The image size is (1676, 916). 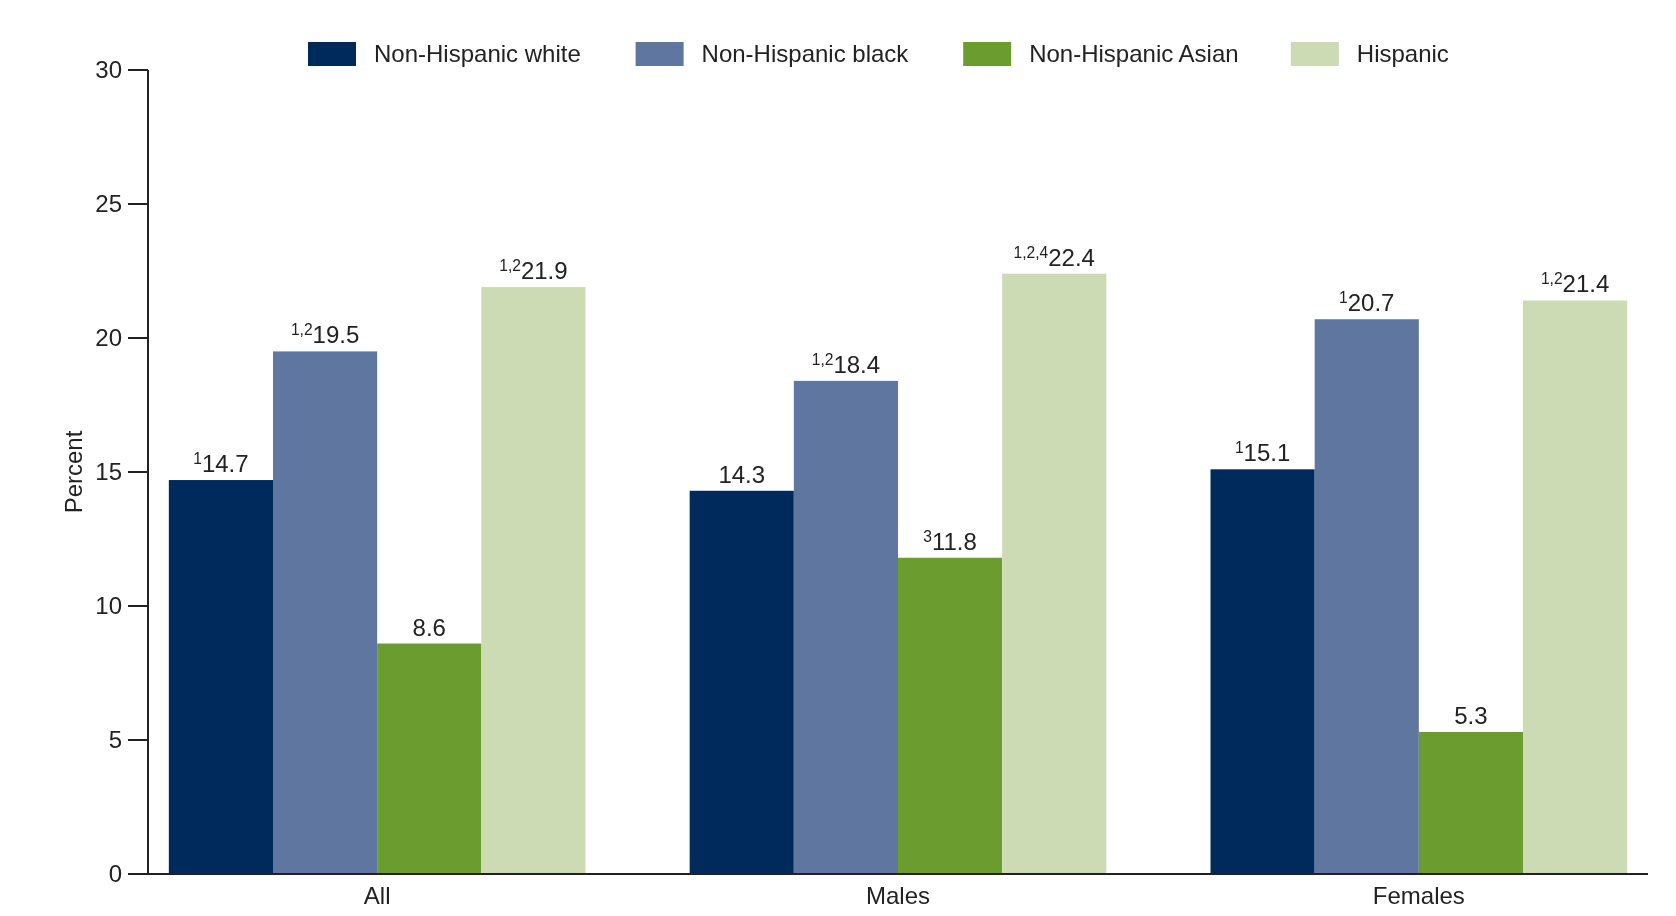 I want to click on x-tick-label: All, so click(x=377, y=895).